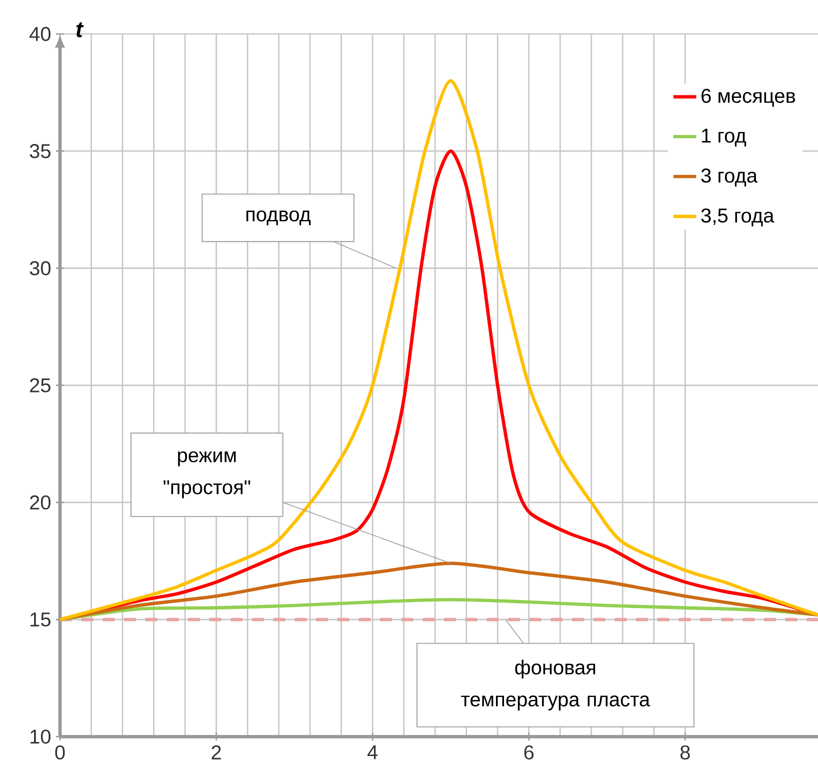 The height and width of the screenshot is (782, 818). What do you see at coordinates (40, 385) in the screenshot?
I see `y-tick-label: 25` at bounding box center [40, 385].